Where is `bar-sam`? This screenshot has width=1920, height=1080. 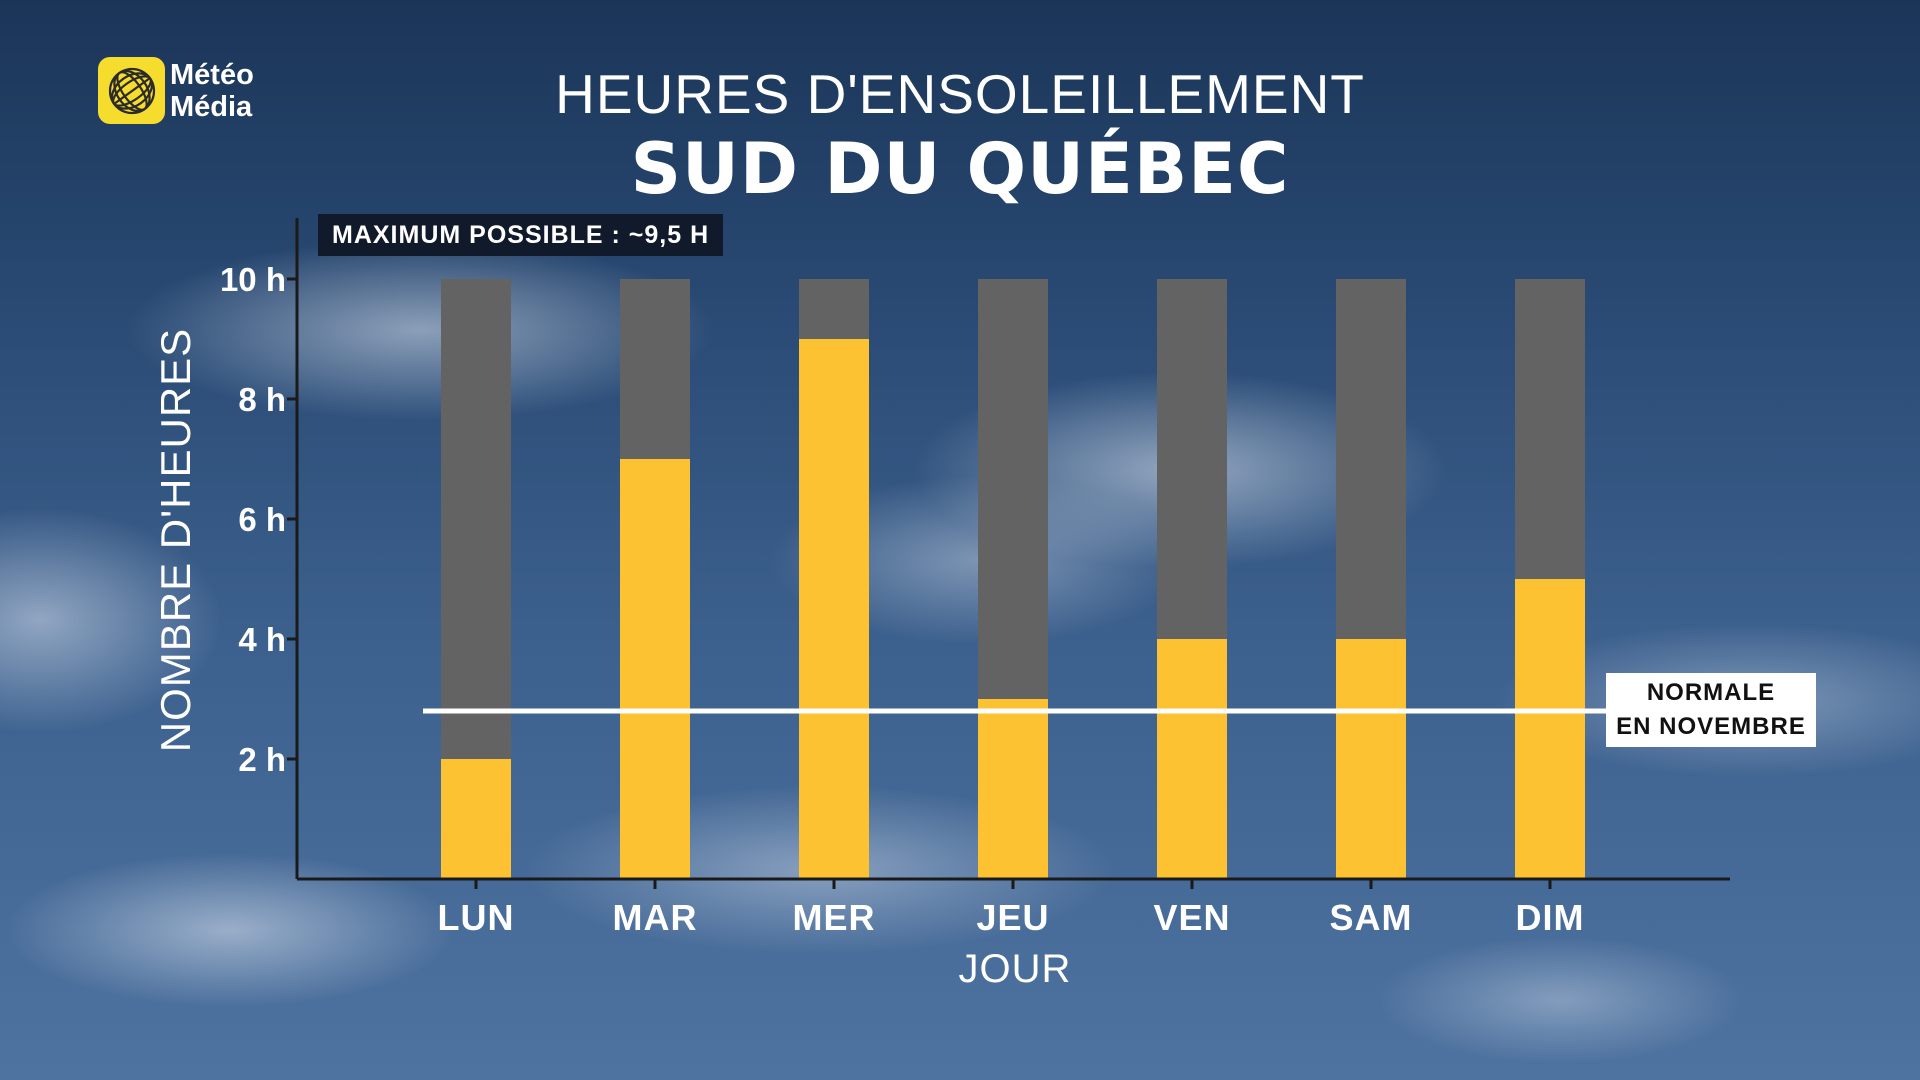 bar-sam is located at coordinates (1371, 759).